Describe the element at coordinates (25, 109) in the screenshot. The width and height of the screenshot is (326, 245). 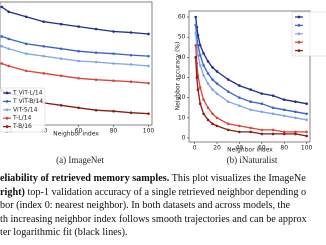
I see `legend-label: ViT-S/14` at that location.